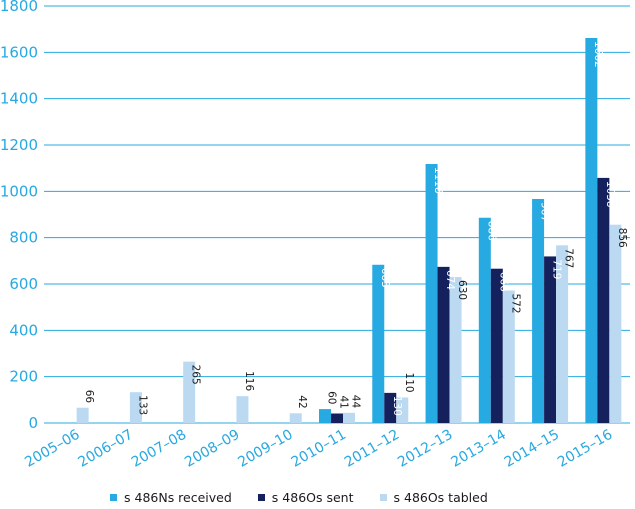  I want to click on data-label: 1118, so click(438, 180).